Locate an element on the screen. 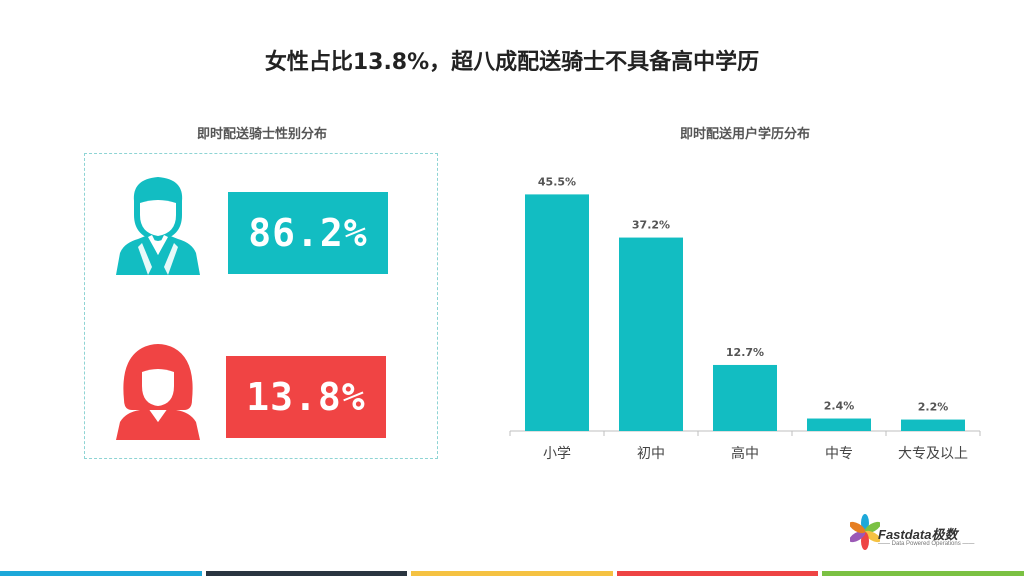 Image resolution: width=1024 pixels, height=576 pixels. female-percentage: 13.8% is located at coordinates (306, 397).